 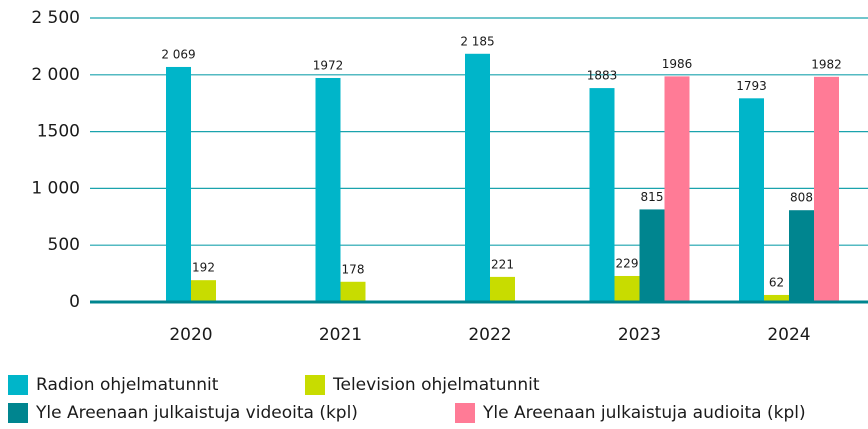 What do you see at coordinates (602, 76) in the screenshot?
I see `value-label: 1883` at bounding box center [602, 76].